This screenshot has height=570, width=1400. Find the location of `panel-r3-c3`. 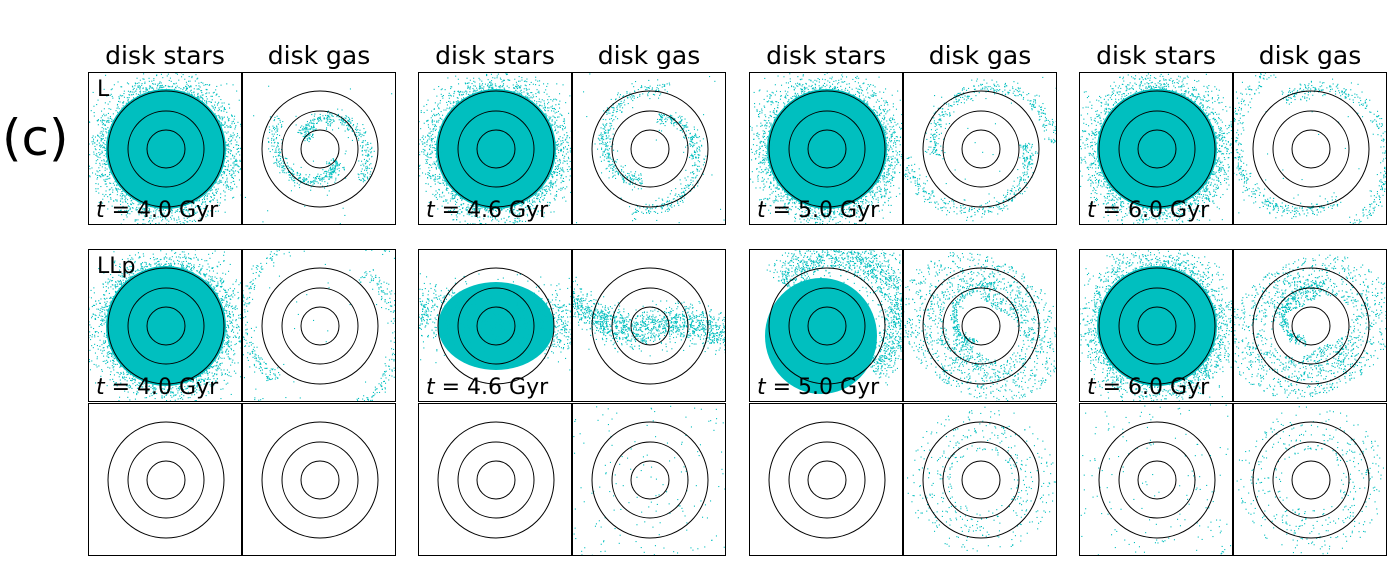

panel-r3-c3 is located at coordinates (495, 479).